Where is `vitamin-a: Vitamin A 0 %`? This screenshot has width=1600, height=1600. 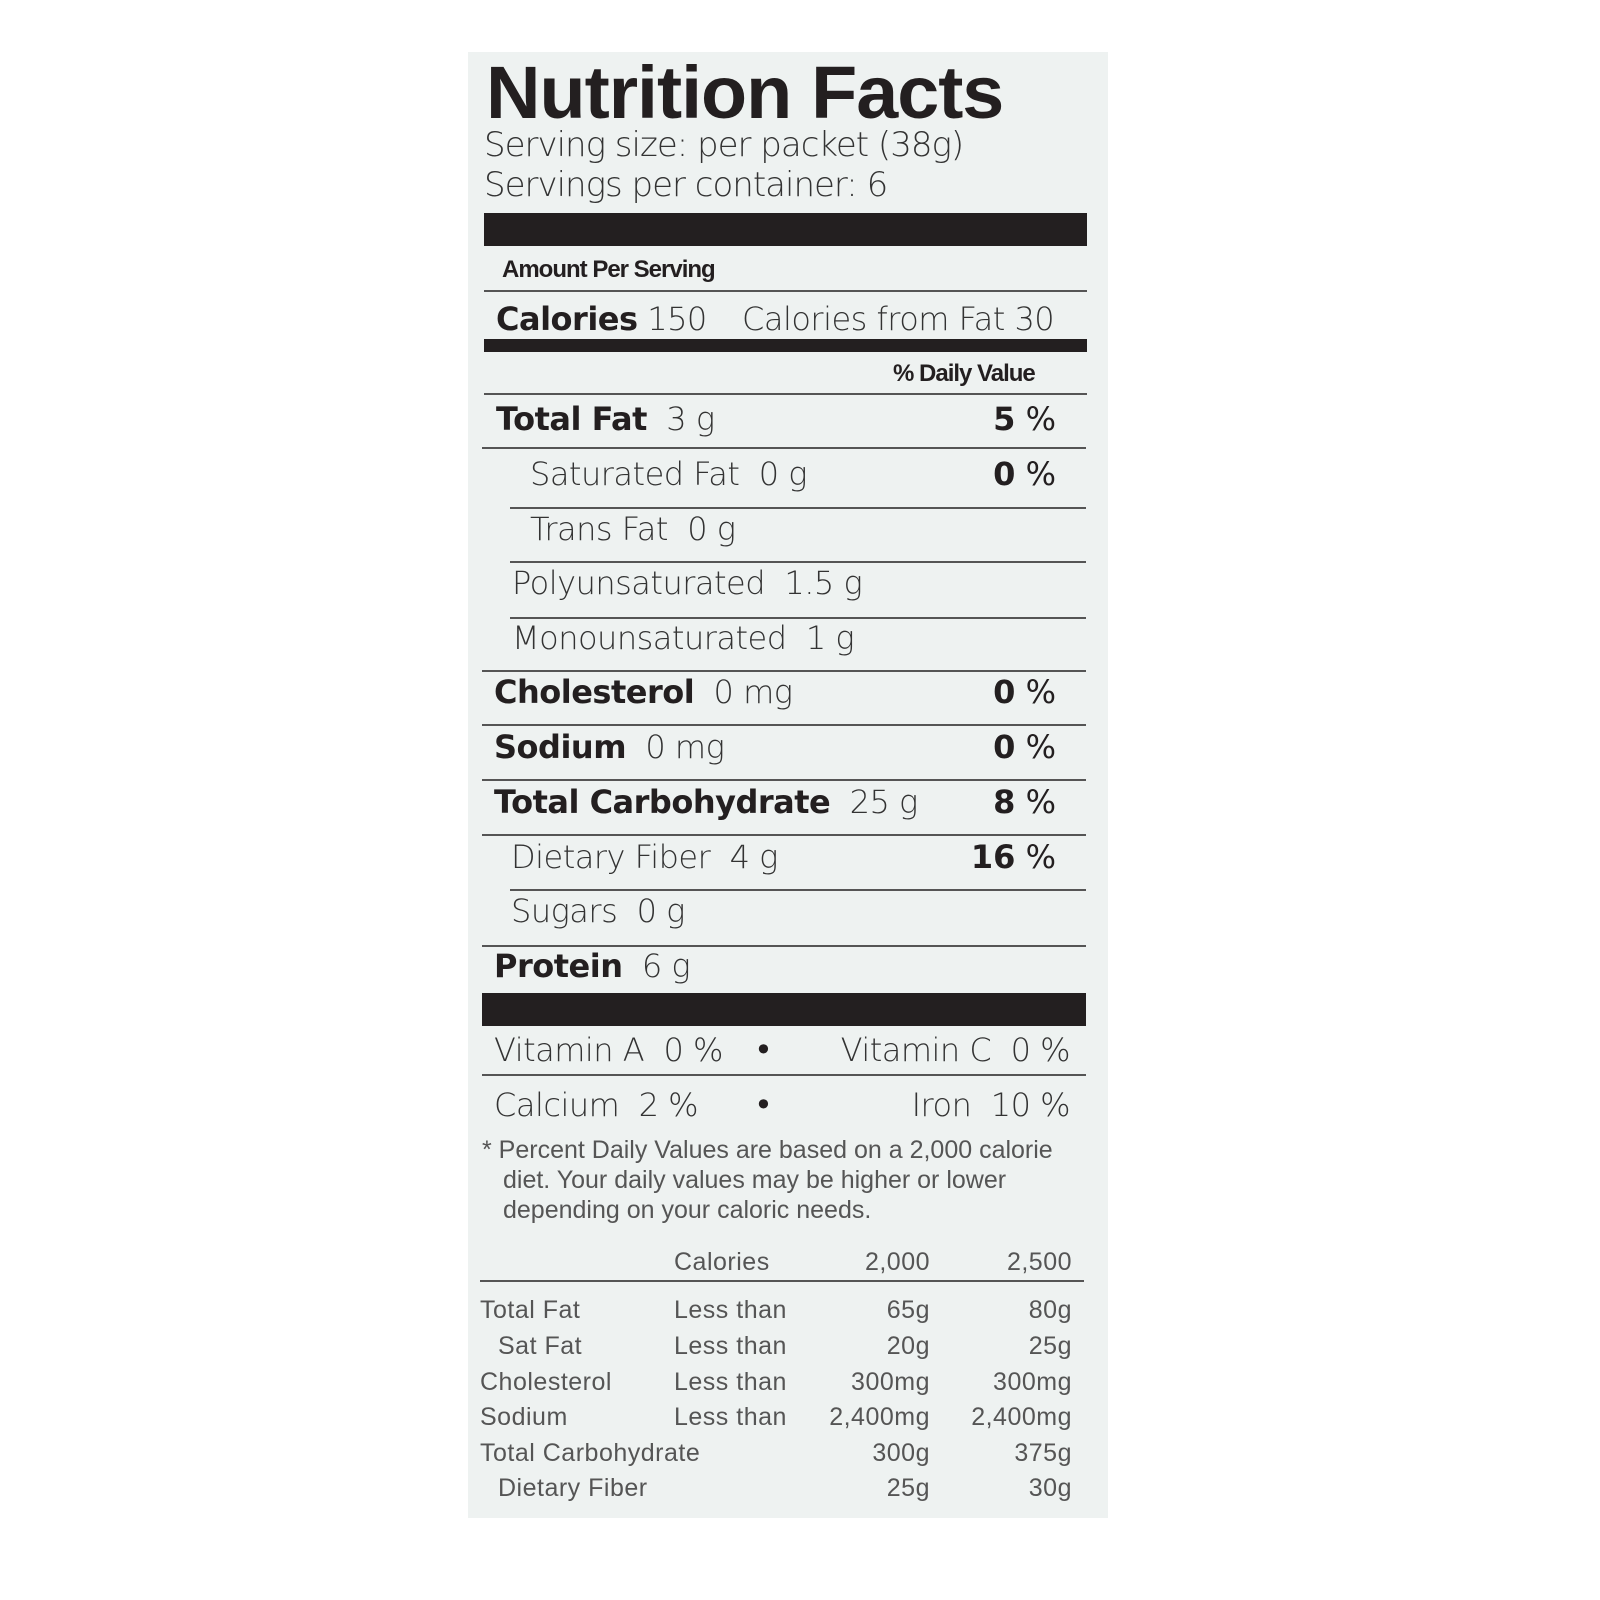
vitamin-a: Vitamin A 0 % is located at coordinates (608, 1050).